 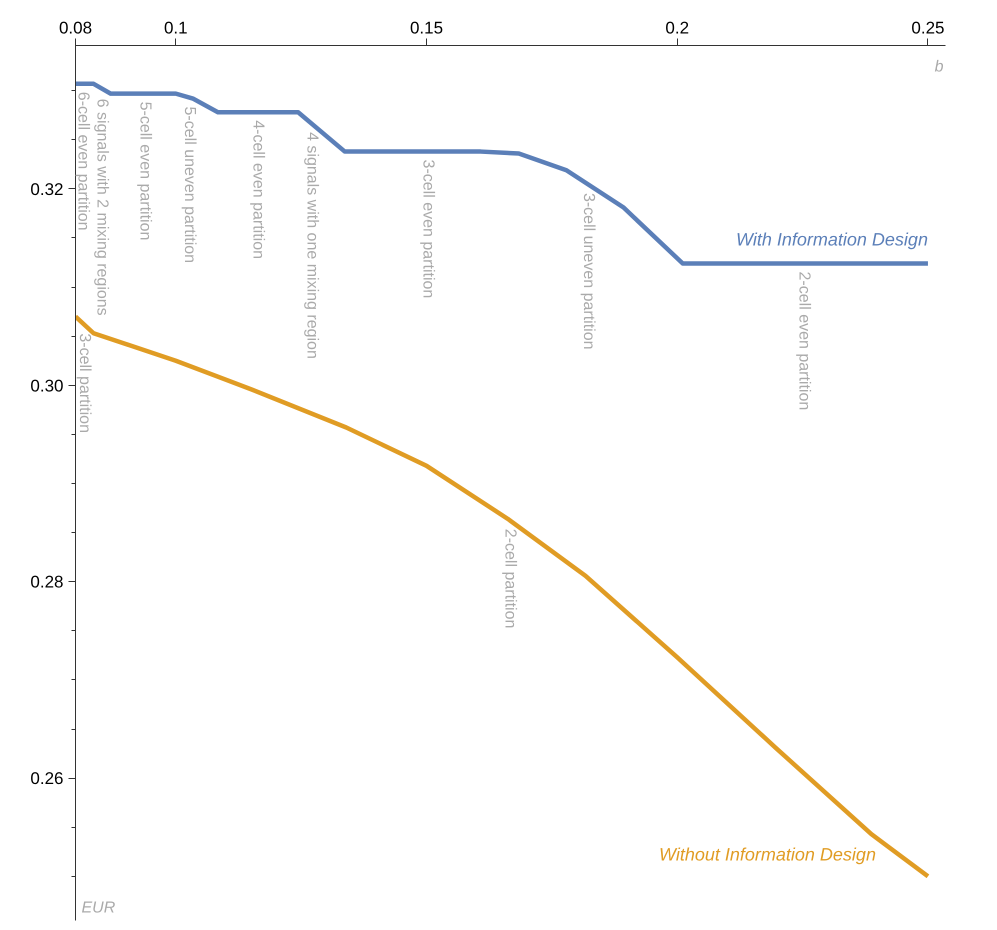 What do you see at coordinates (804, 341) in the screenshot?
I see `annotation: 2-cell even partition` at bounding box center [804, 341].